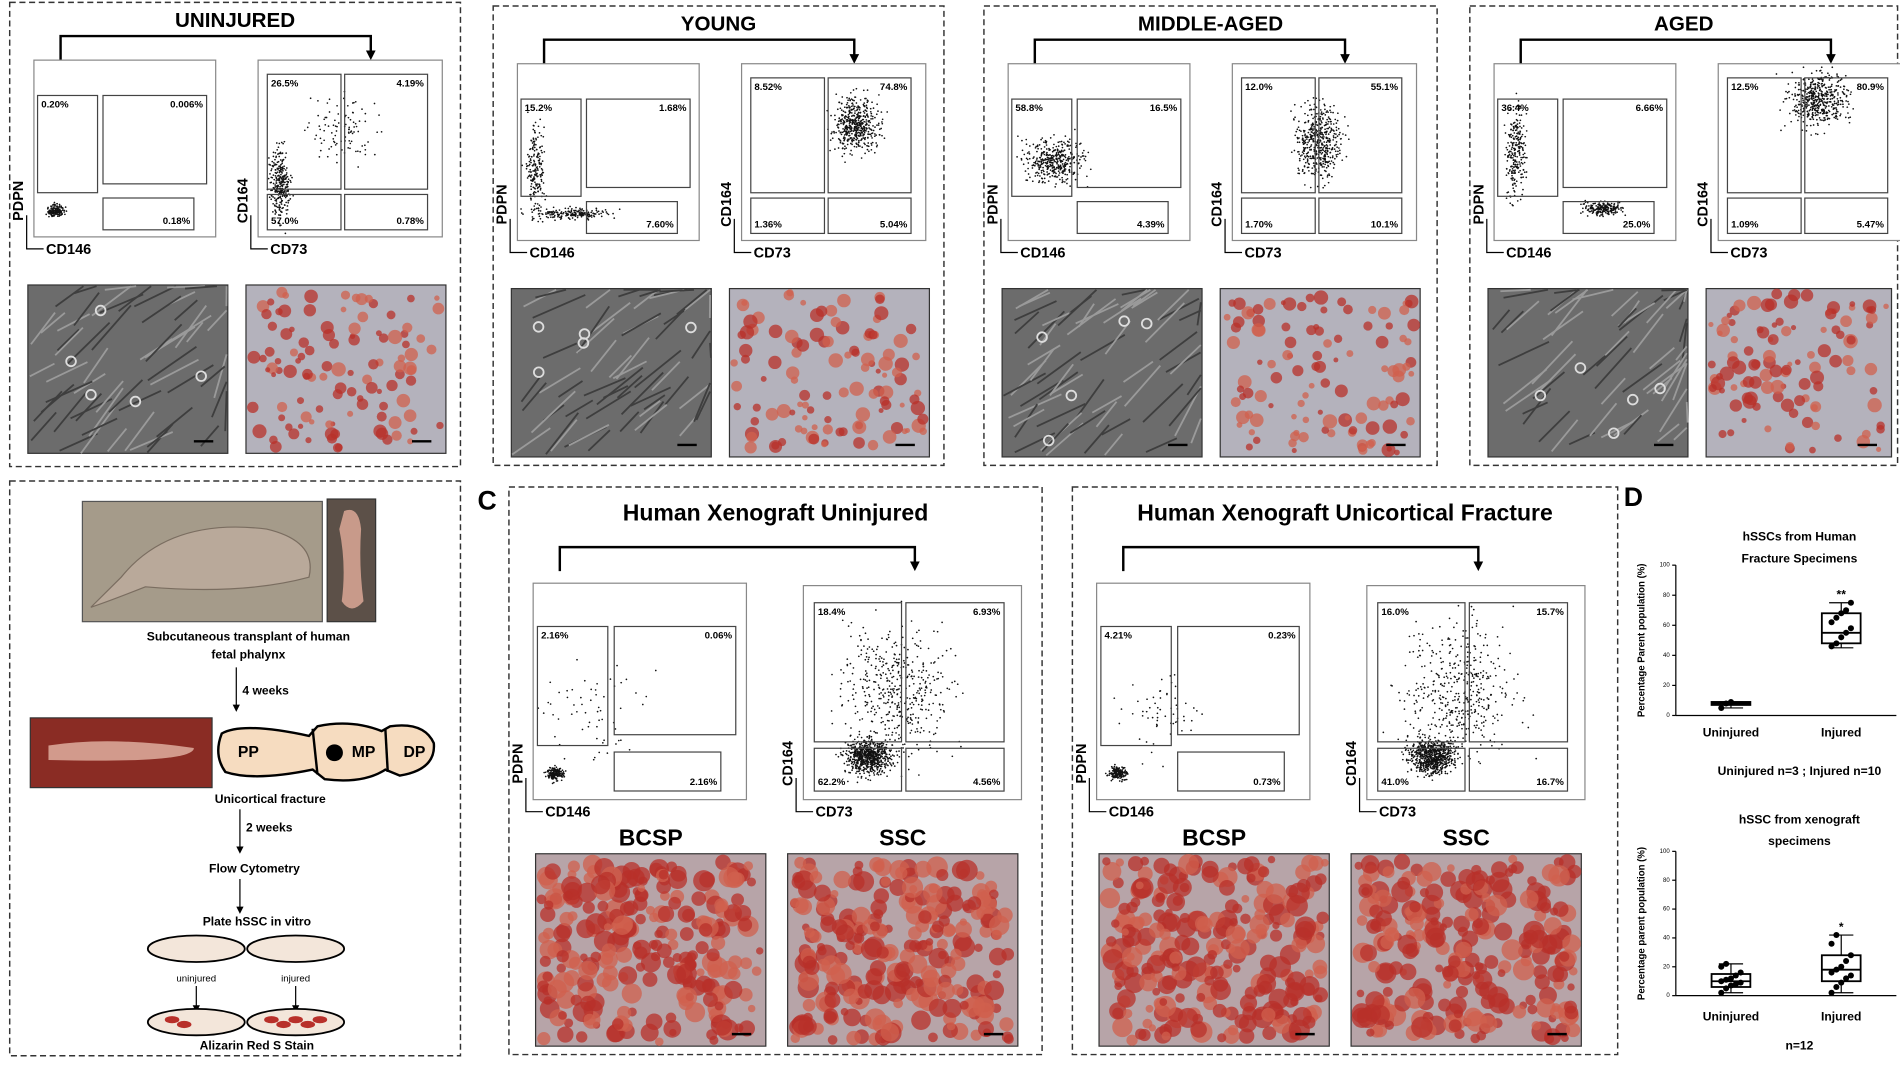 The width and height of the screenshot is (1900, 1069). I want to click on gate-percent: 26.5%, so click(285, 83).